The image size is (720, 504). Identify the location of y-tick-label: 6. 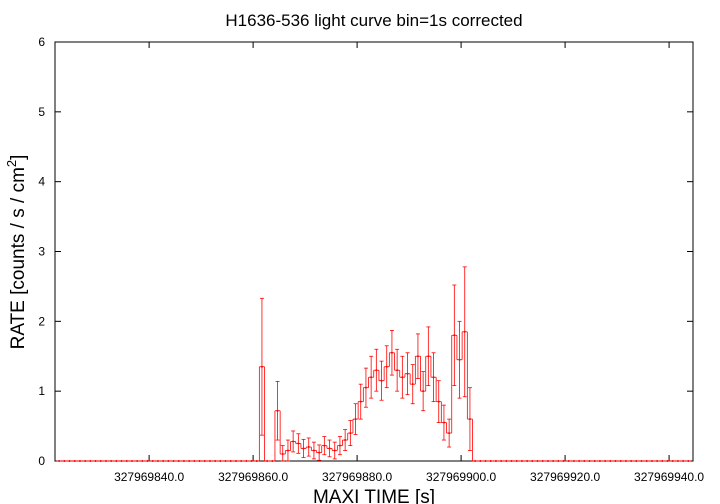
(41, 42).